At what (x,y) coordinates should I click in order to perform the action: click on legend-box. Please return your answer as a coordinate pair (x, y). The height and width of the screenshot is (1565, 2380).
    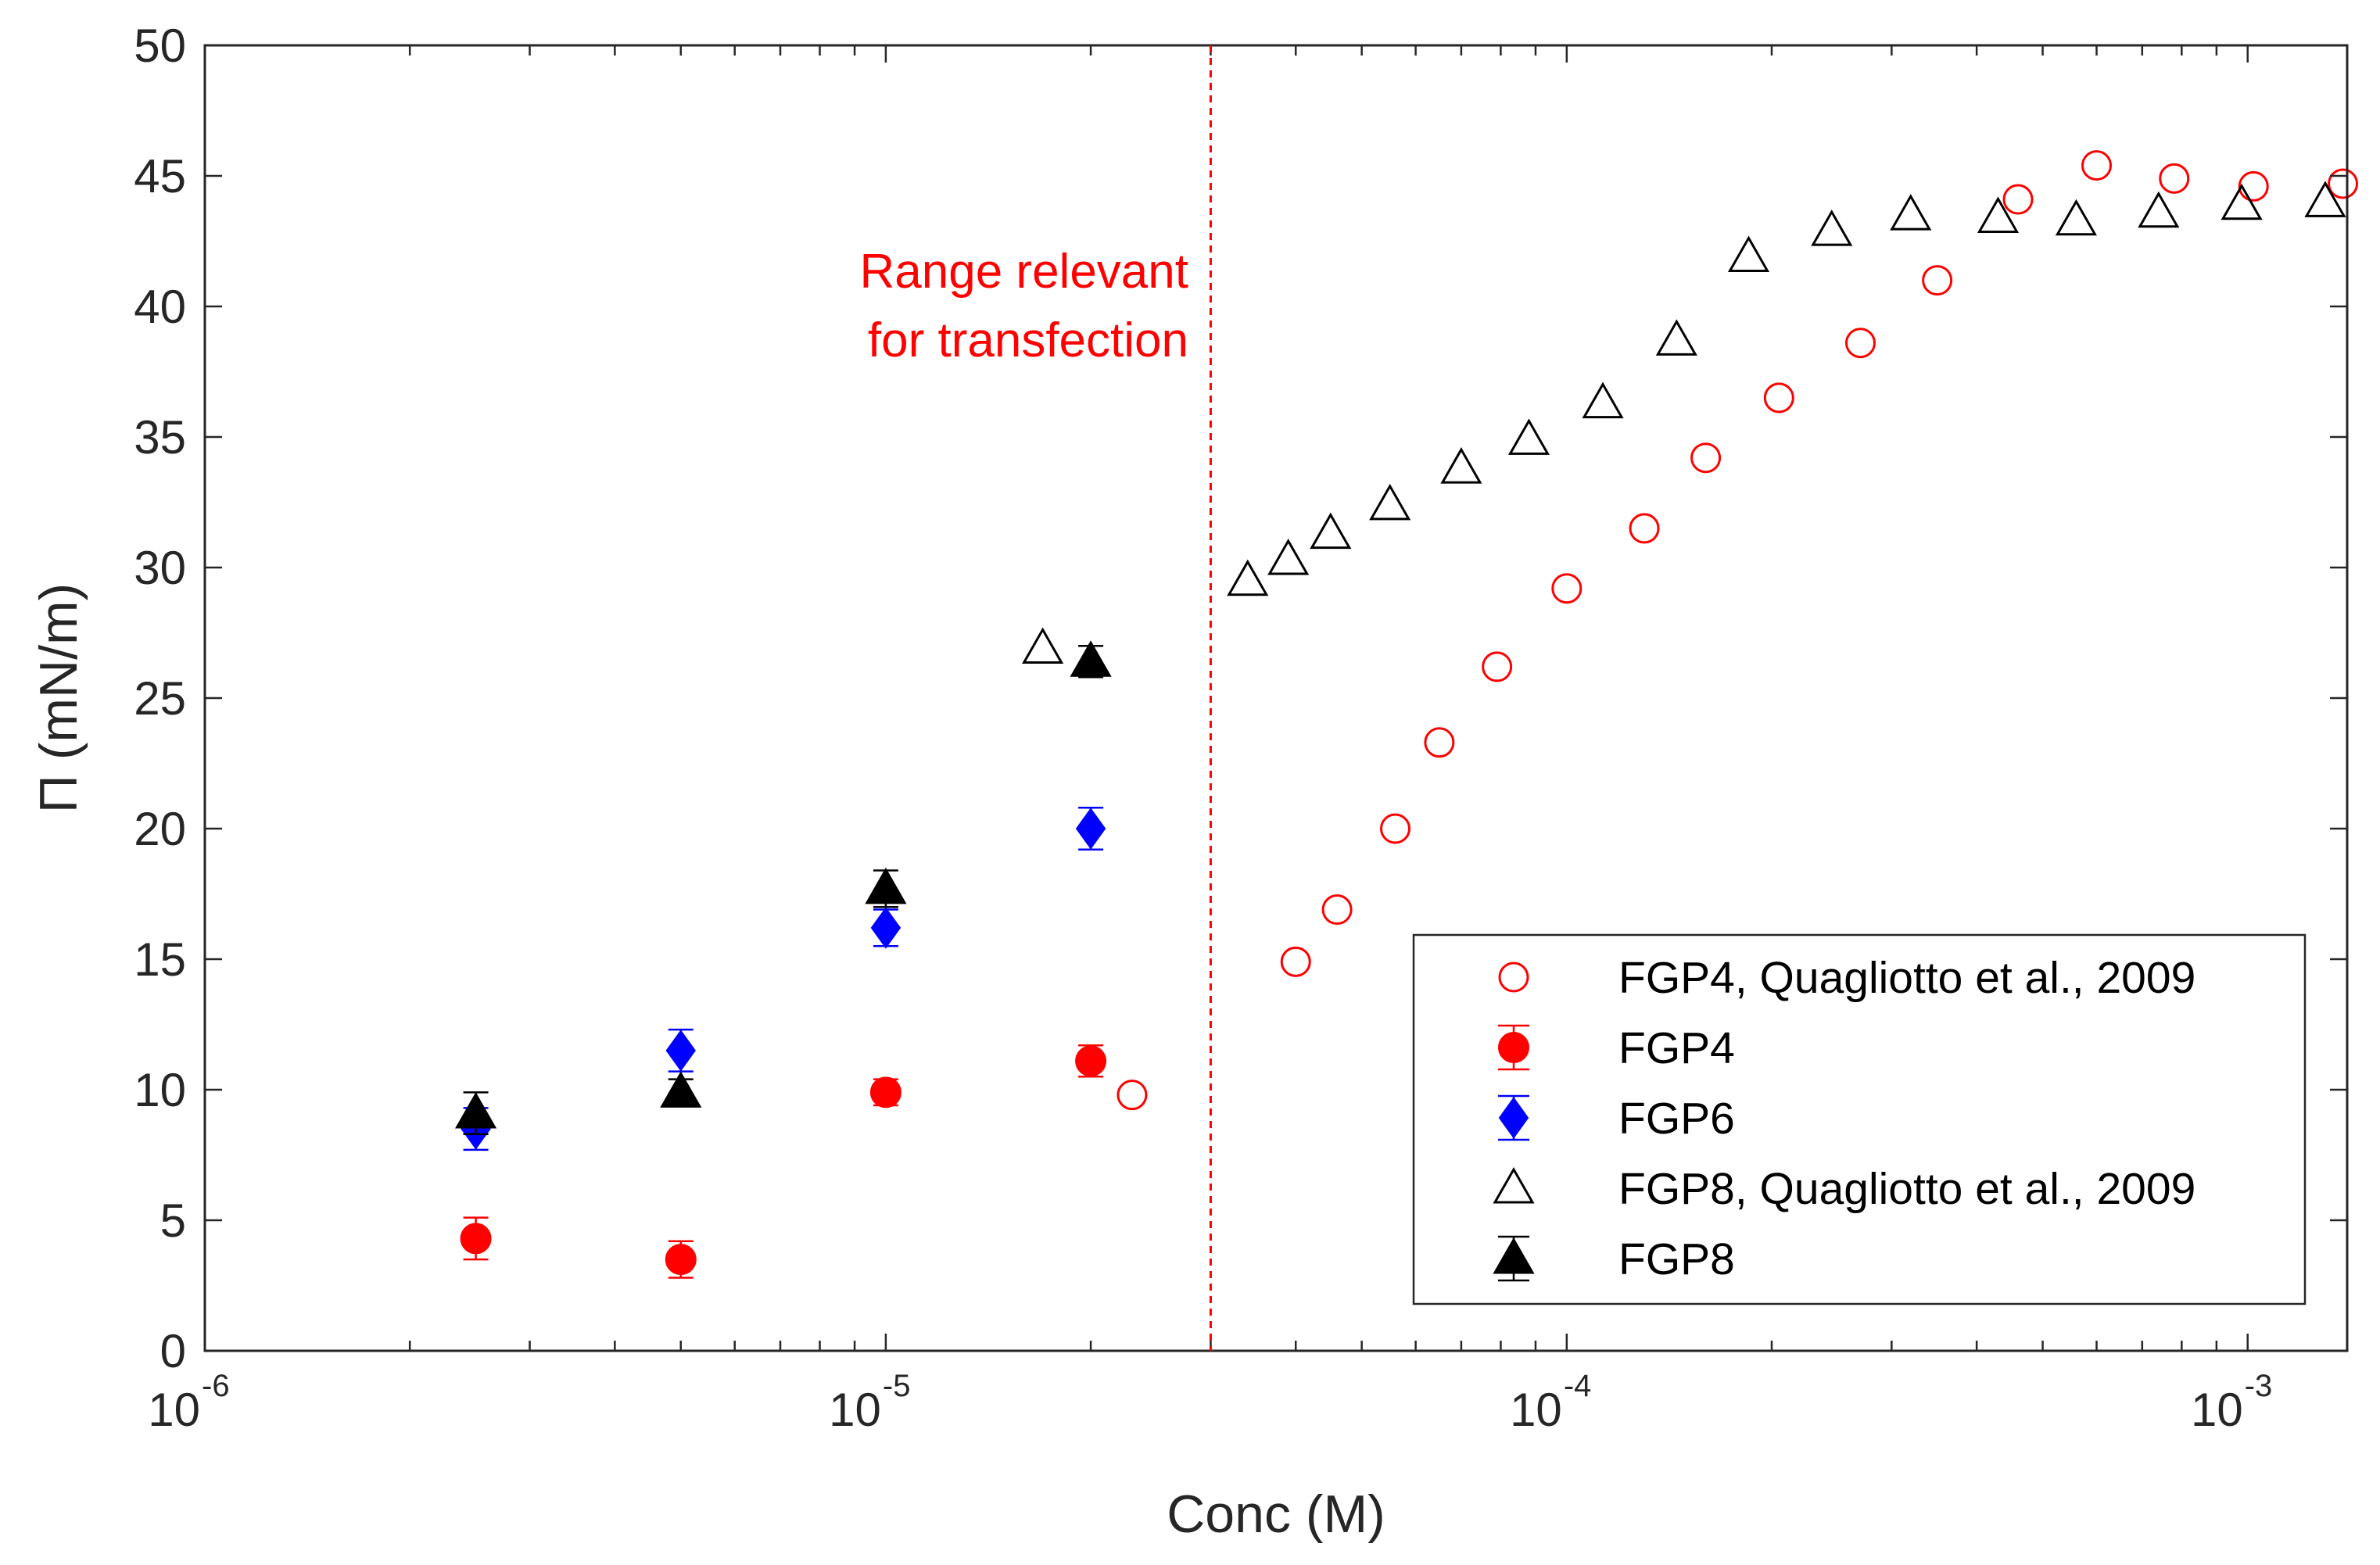
    Looking at the image, I should click on (1859, 1119).